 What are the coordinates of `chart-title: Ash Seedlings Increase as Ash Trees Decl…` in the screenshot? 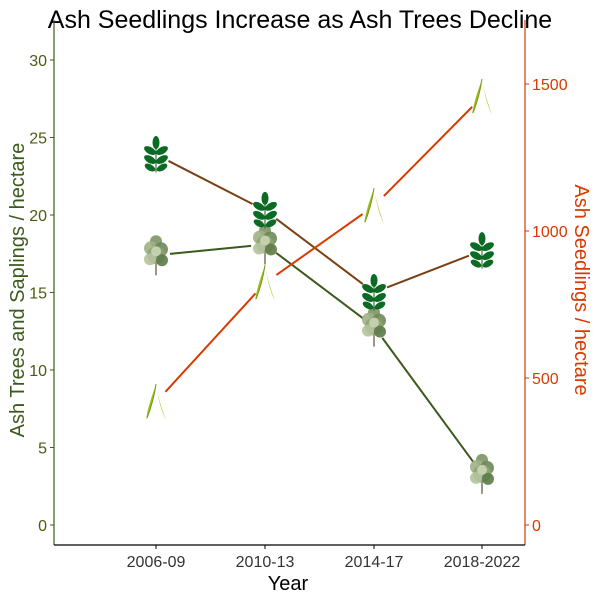 It's located at (300, 20).